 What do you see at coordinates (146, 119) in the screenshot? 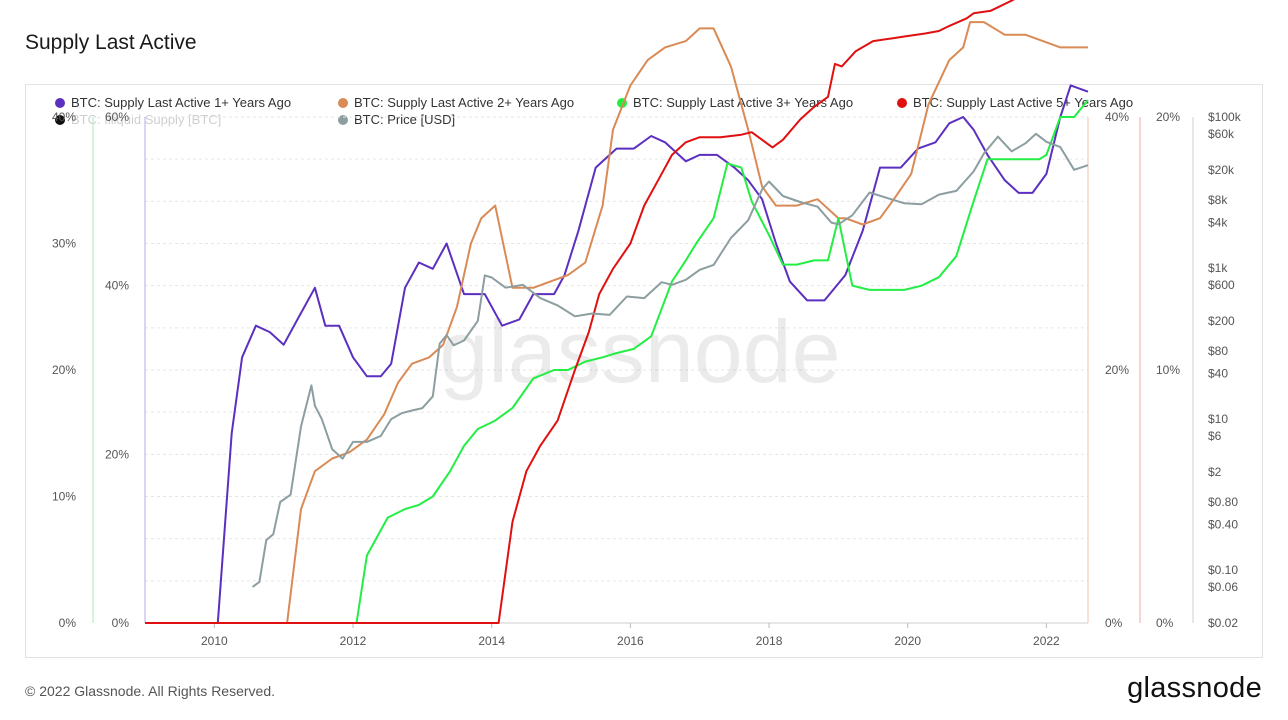
I see `legend-label: BTC: Illiquid Supply [BTC]` at bounding box center [146, 119].